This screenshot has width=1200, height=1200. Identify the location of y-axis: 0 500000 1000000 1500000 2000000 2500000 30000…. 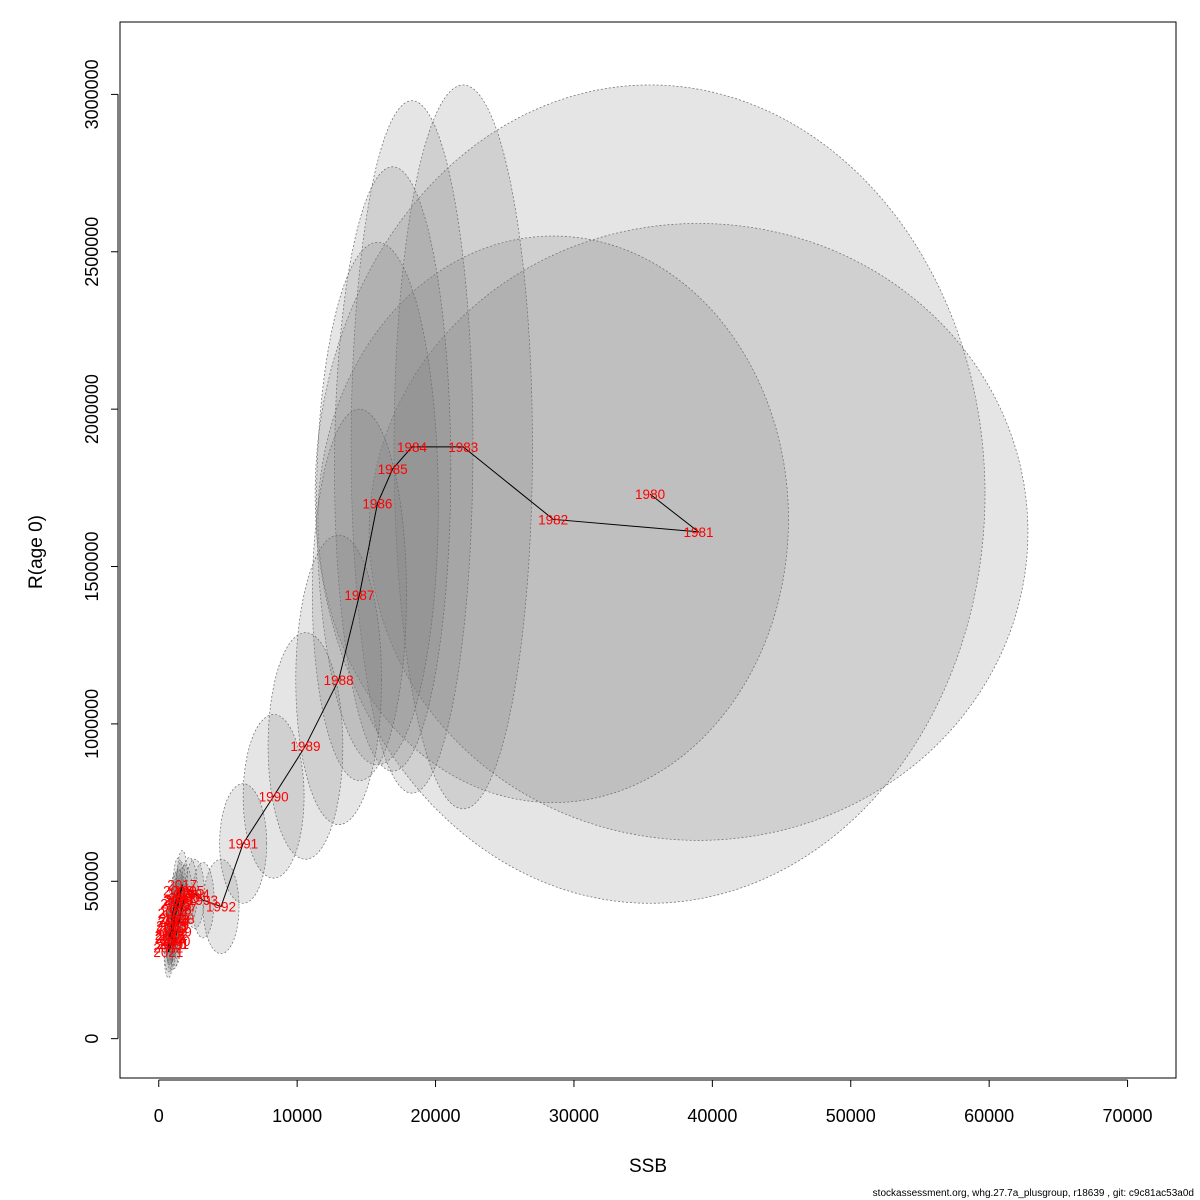
(100, 551).